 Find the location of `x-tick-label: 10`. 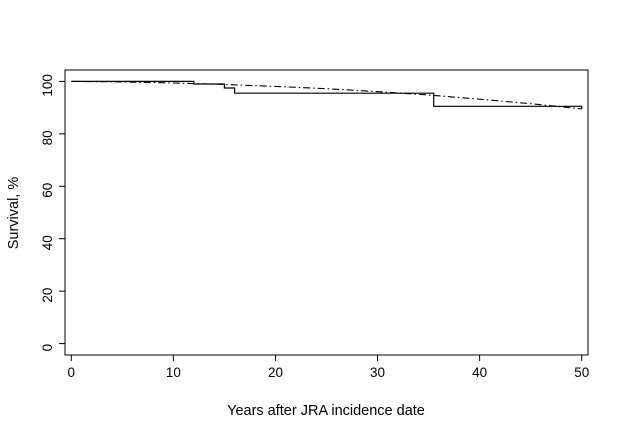

x-tick-label: 10 is located at coordinates (173, 372).